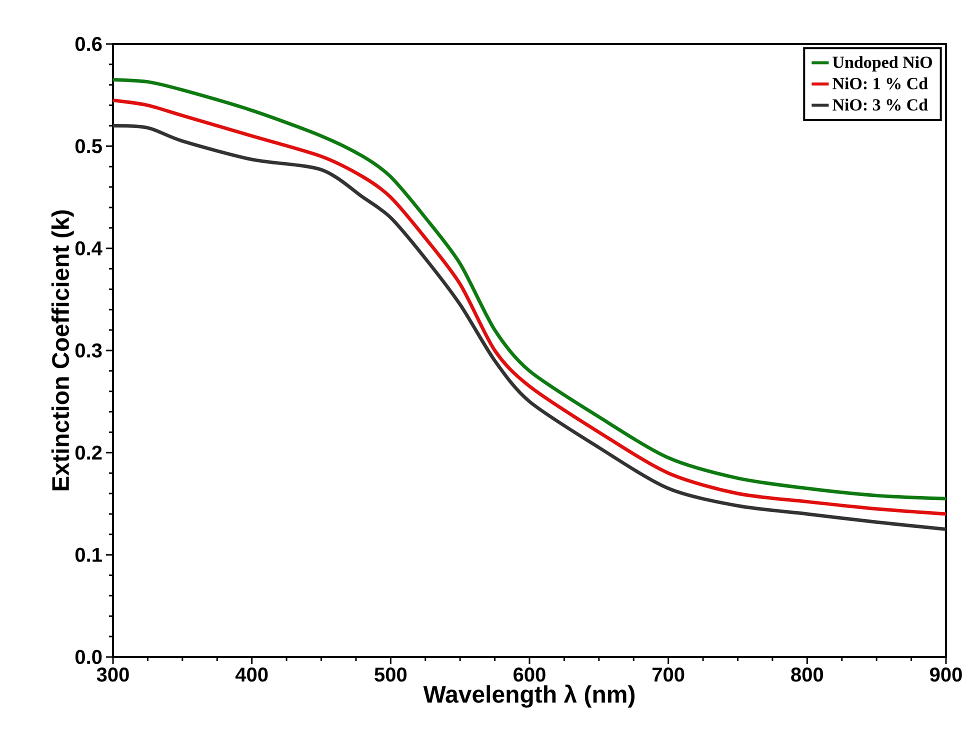 The image size is (977, 749). What do you see at coordinates (880, 104) in the screenshot?
I see `legend-label: NiO: 3 % Cd` at bounding box center [880, 104].